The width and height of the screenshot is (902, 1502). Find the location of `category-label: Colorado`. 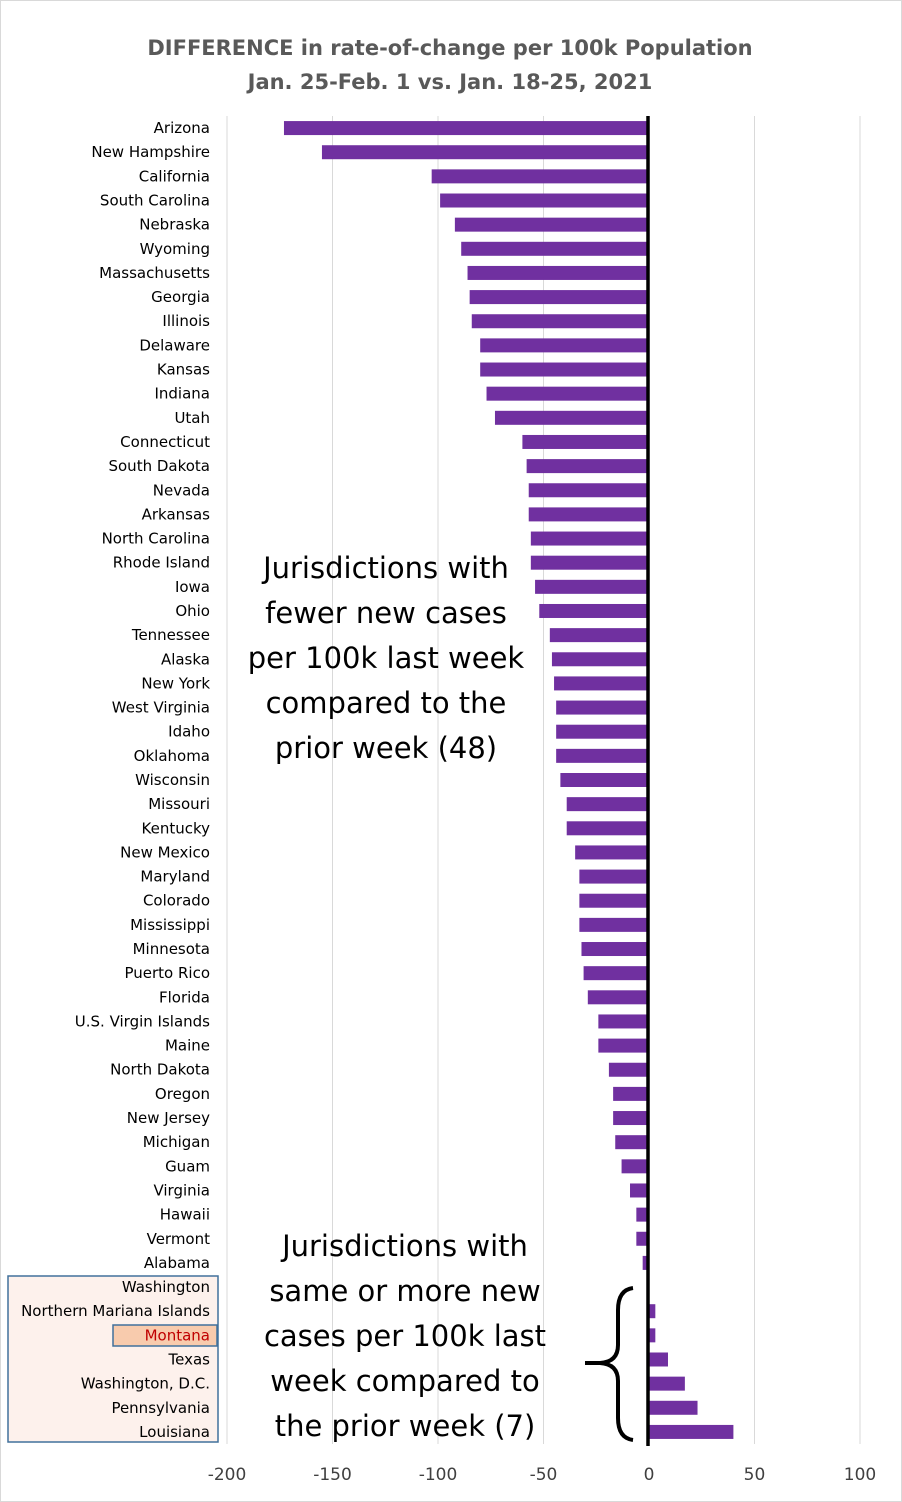

category-label: Colorado is located at coordinates (176, 901).